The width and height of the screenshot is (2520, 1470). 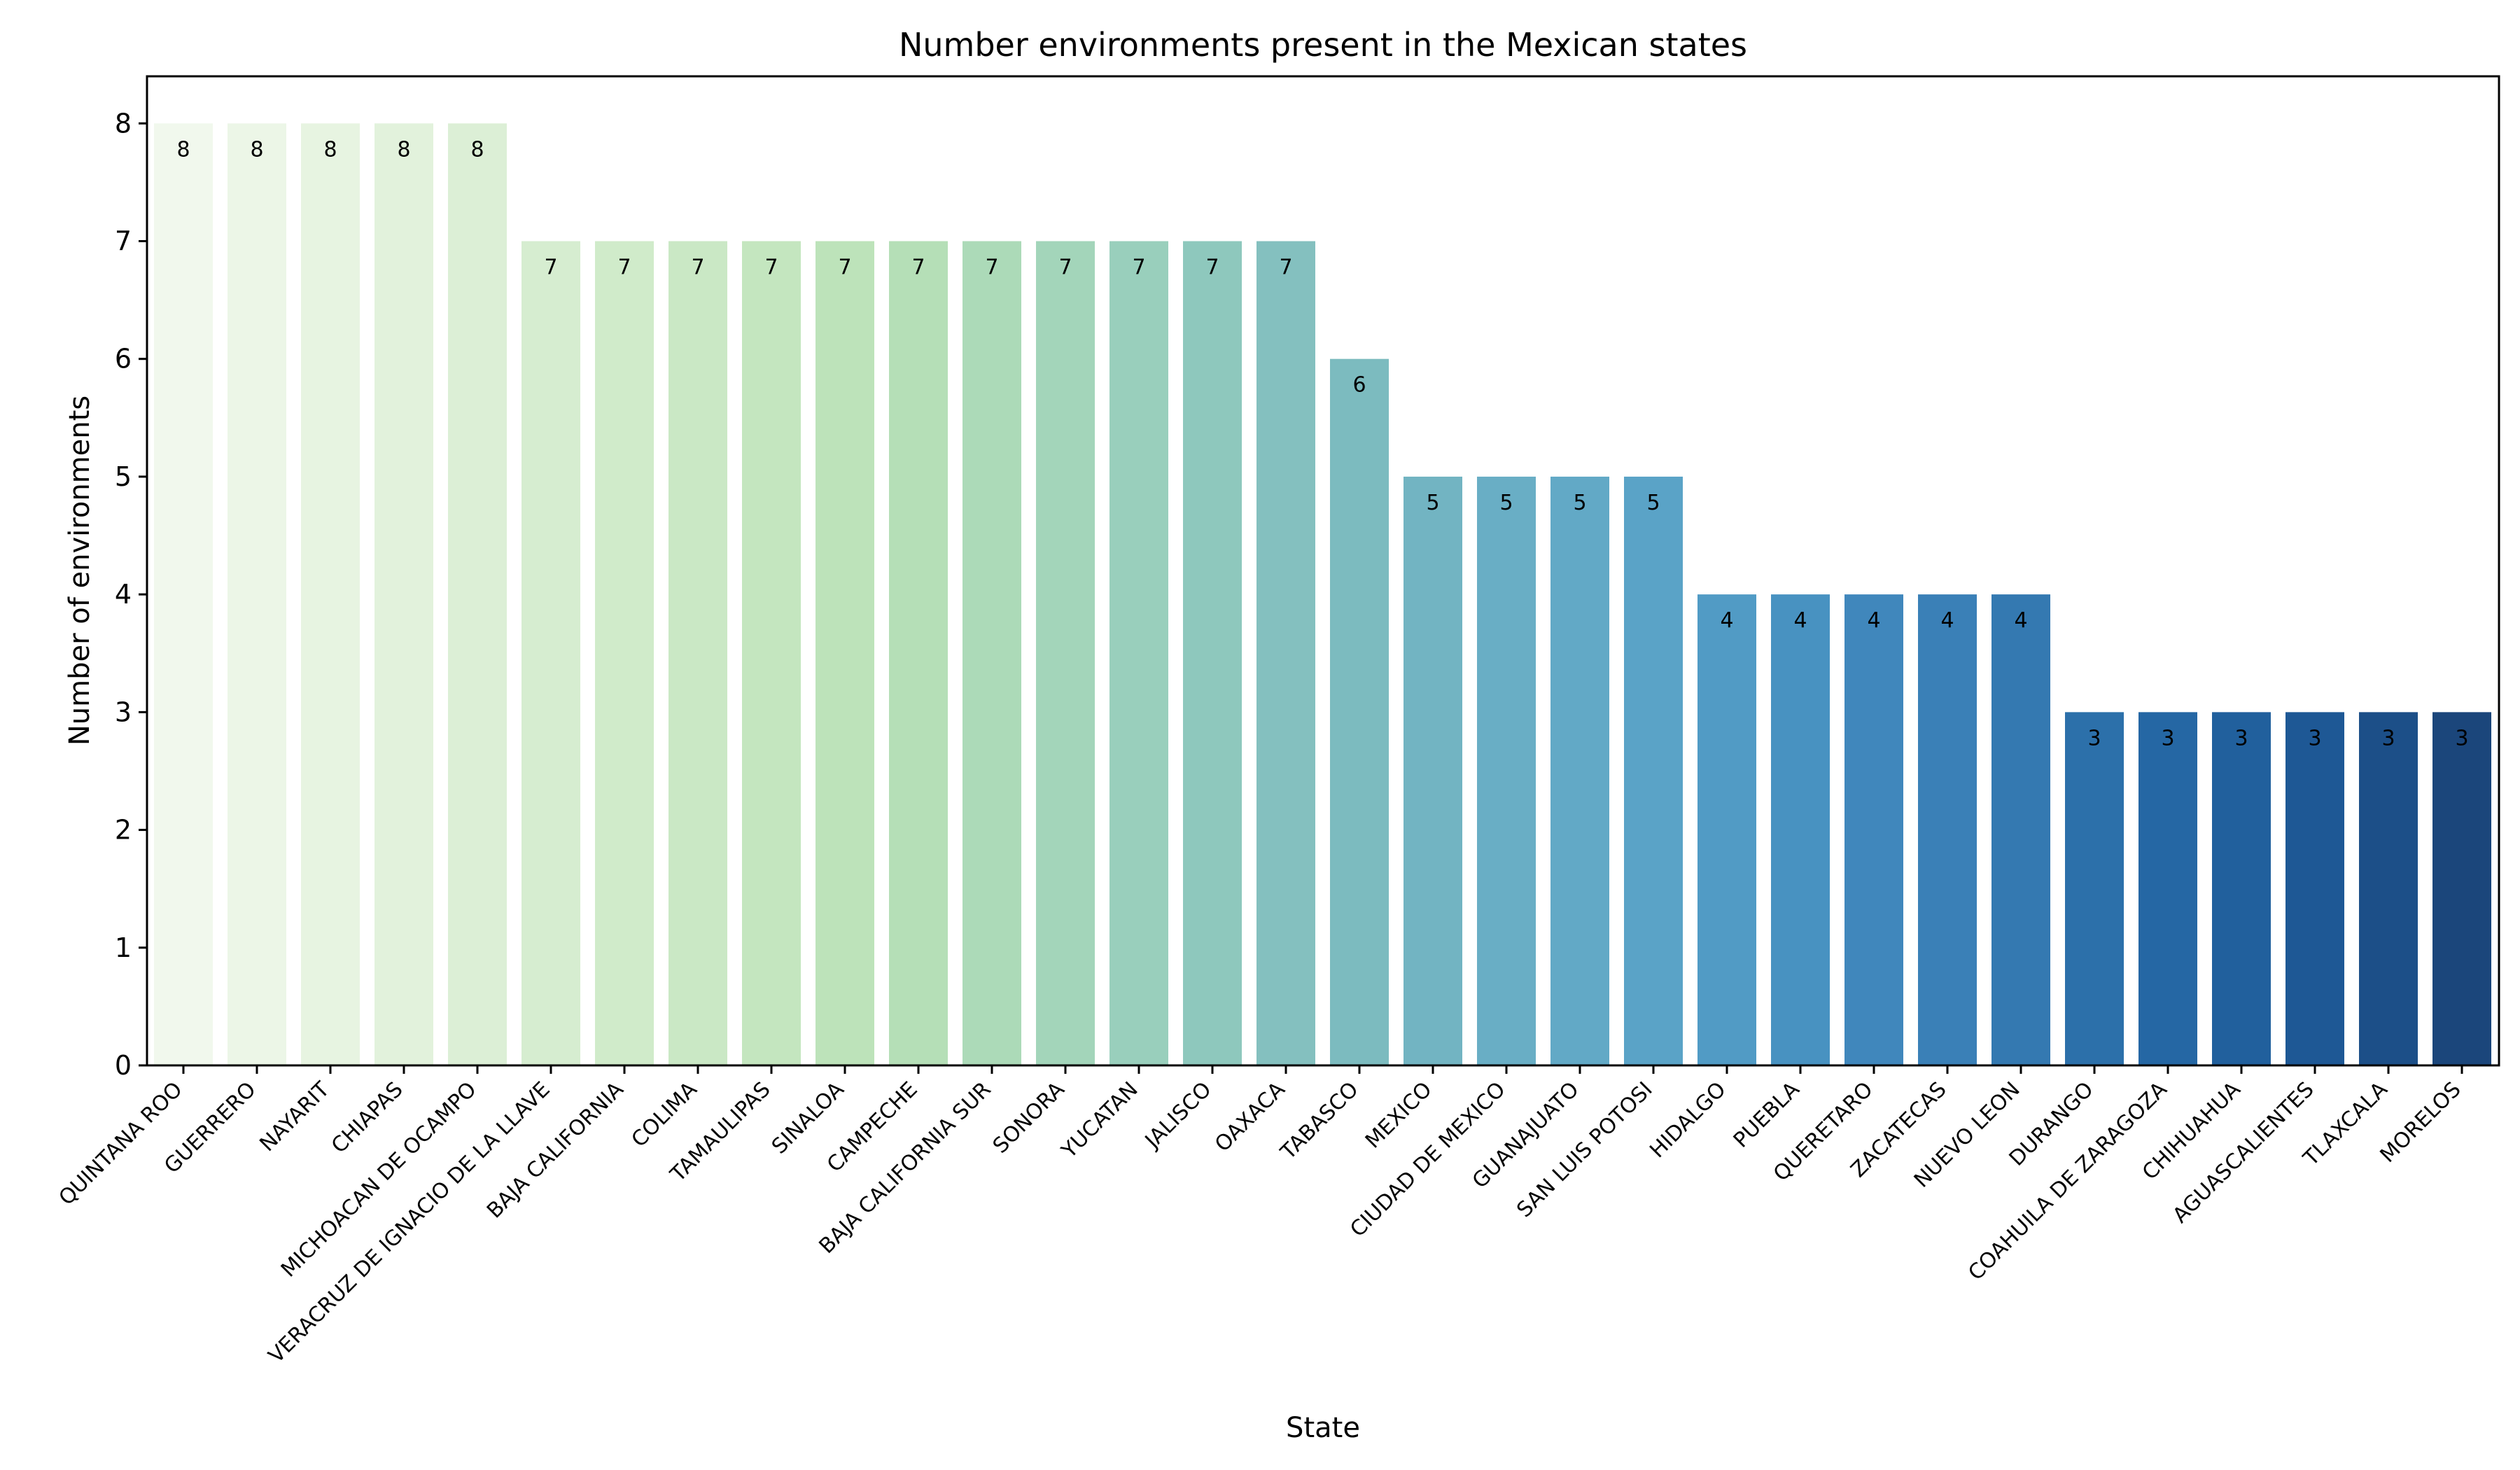 I want to click on x-tick-label: JALISCO, so click(x=1178, y=1115).